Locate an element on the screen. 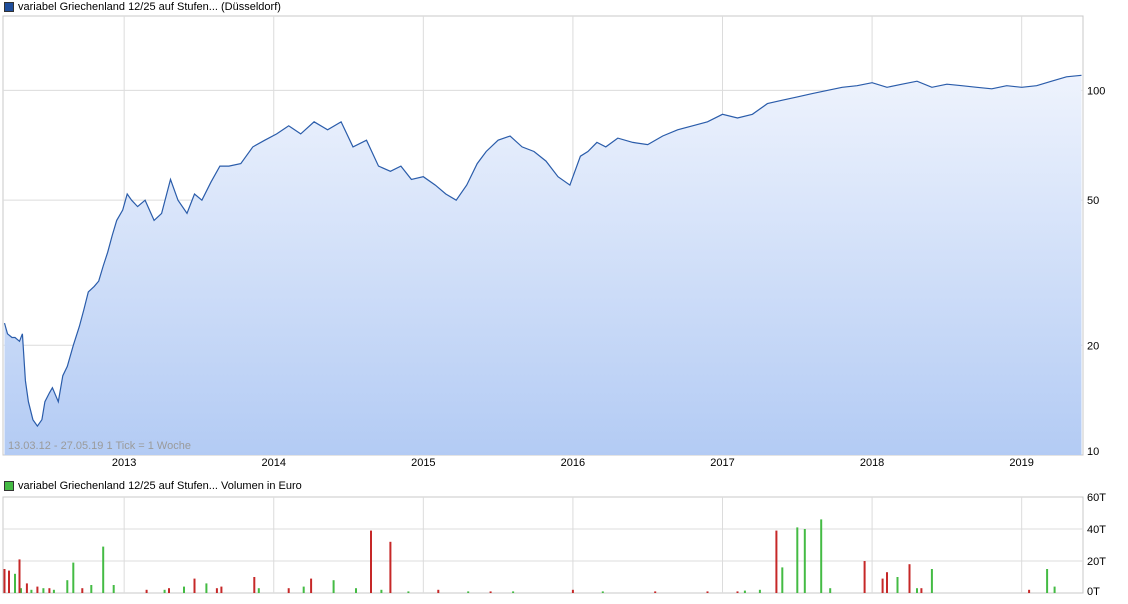  volume-y-tick-label: 60T is located at coordinates (1096, 498).